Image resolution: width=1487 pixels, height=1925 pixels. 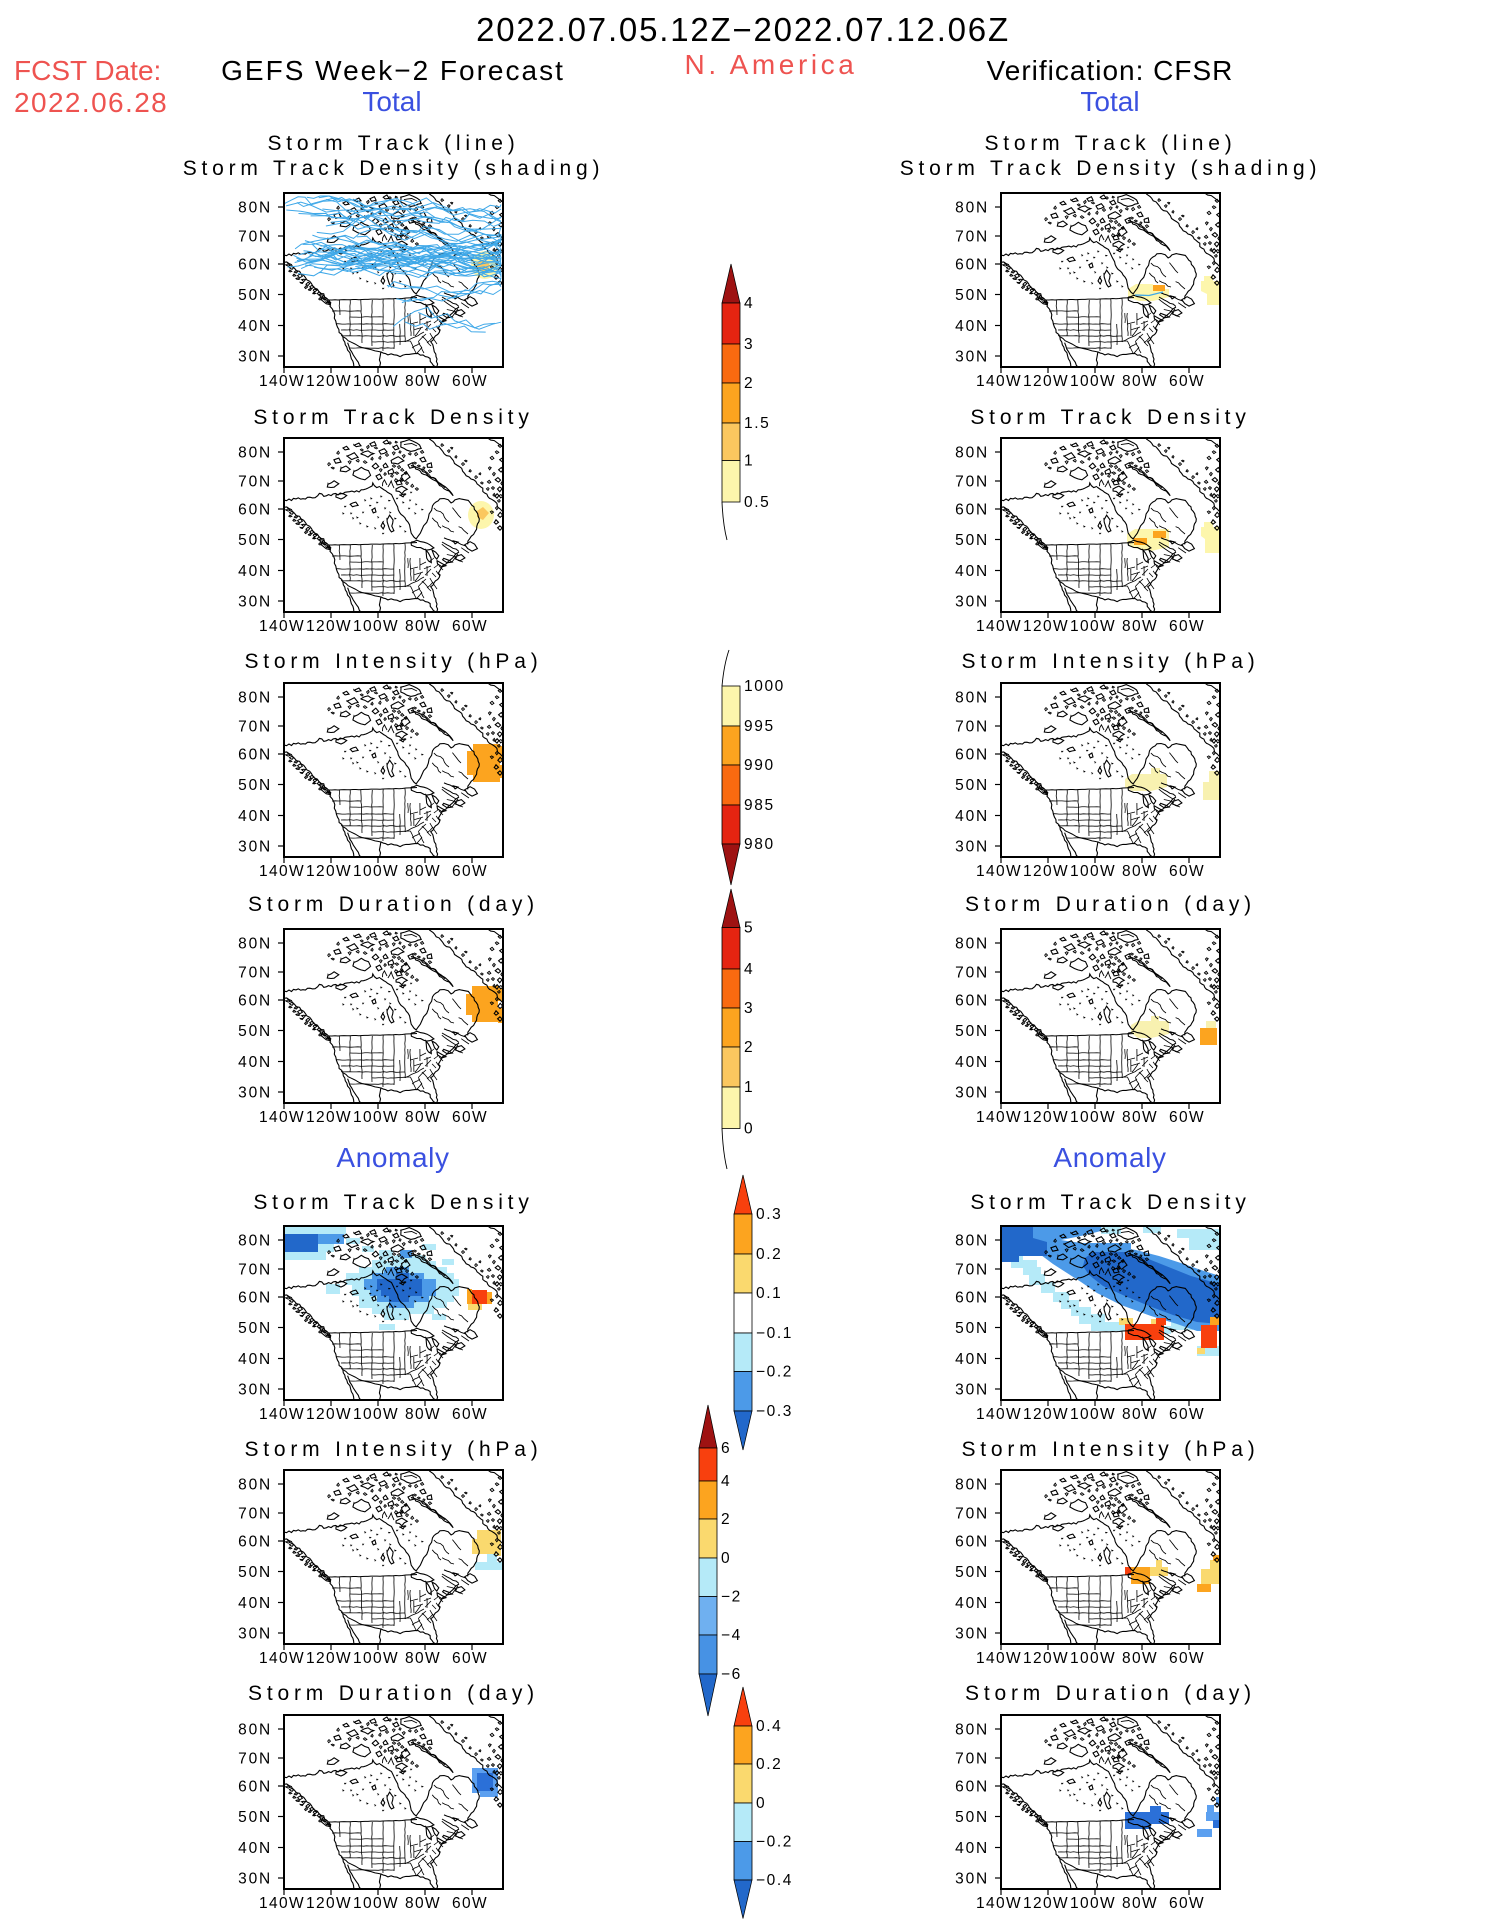 What do you see at coordinates (726, 1519) in the screenshot?
I see `svg-text: 2` at bounding box center [726, 1519].